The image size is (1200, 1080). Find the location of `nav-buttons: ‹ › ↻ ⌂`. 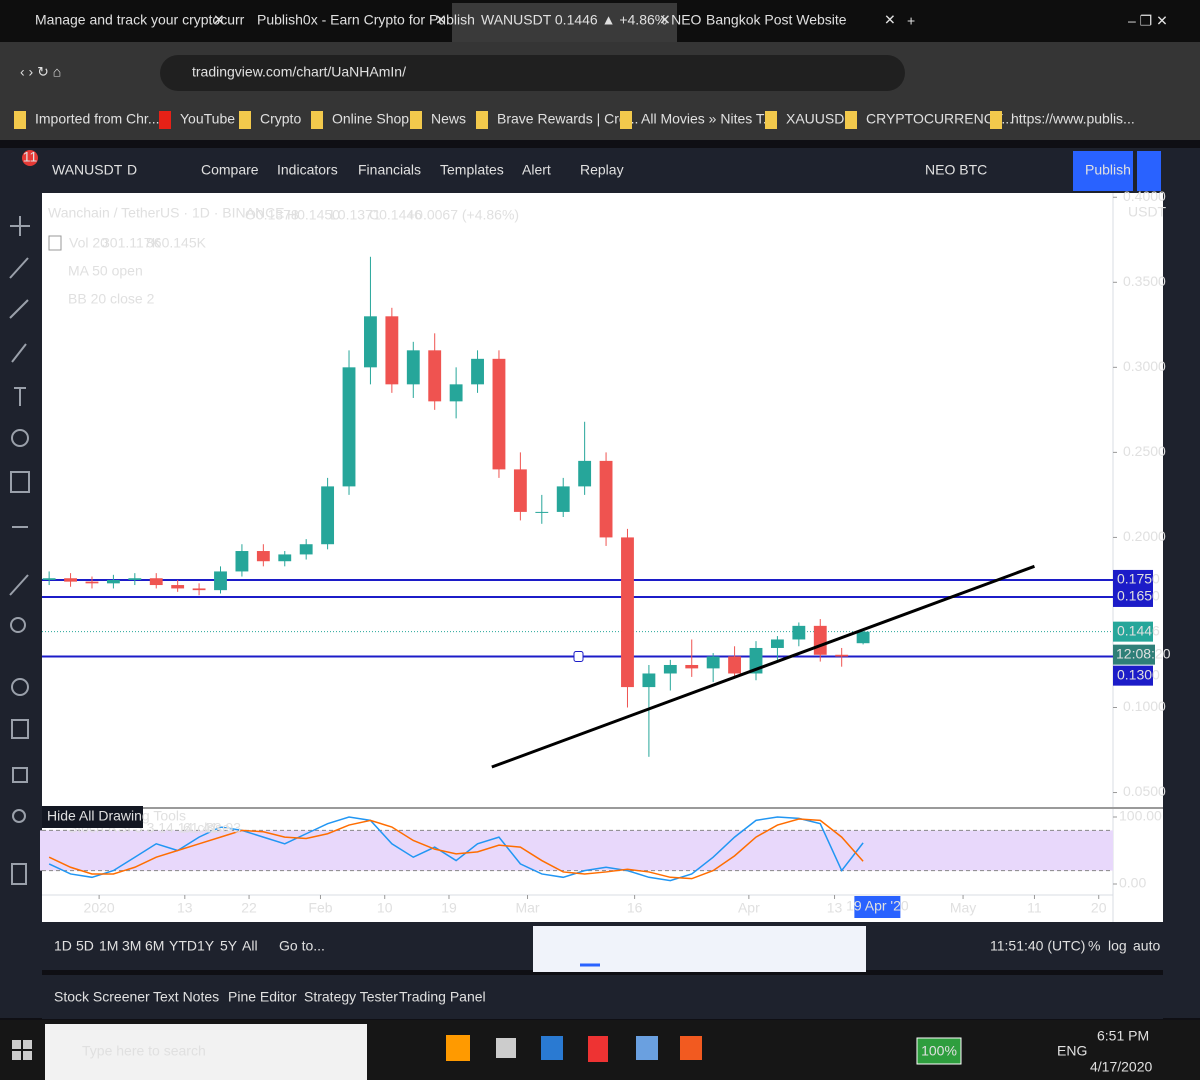

nav-buttons: ‹ › ↻ ⌂ is located at coordinates (40, 72).